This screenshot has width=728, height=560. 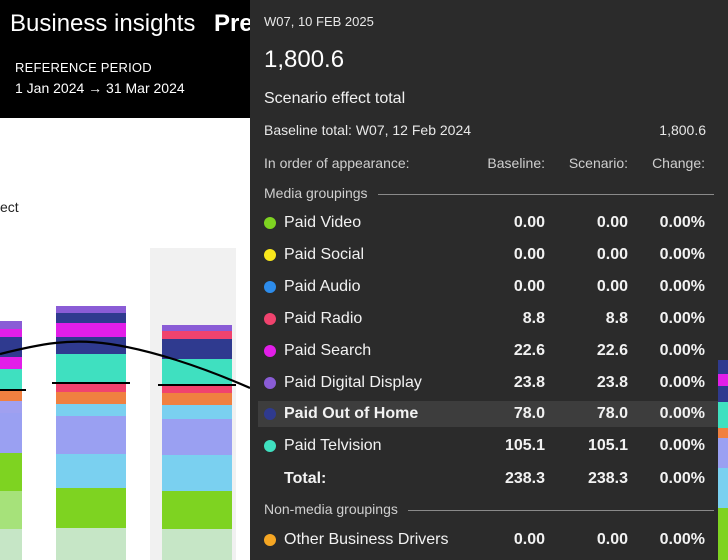 What do you see at coordinates (489, 540) in the screenshot?
I see `list-item: Other Business Drivers 0.00 0.00 0.00%` at bounding box center [489, 540].